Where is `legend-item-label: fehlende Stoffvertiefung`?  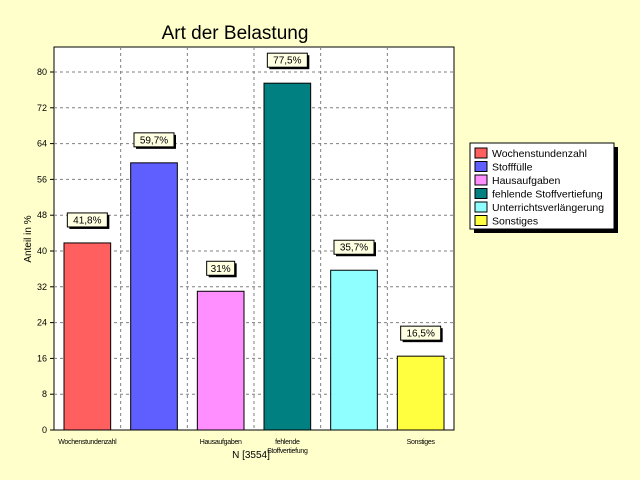
legend-item-label: fehlende Stoffvertiefung is located at coordinates (547, 195).